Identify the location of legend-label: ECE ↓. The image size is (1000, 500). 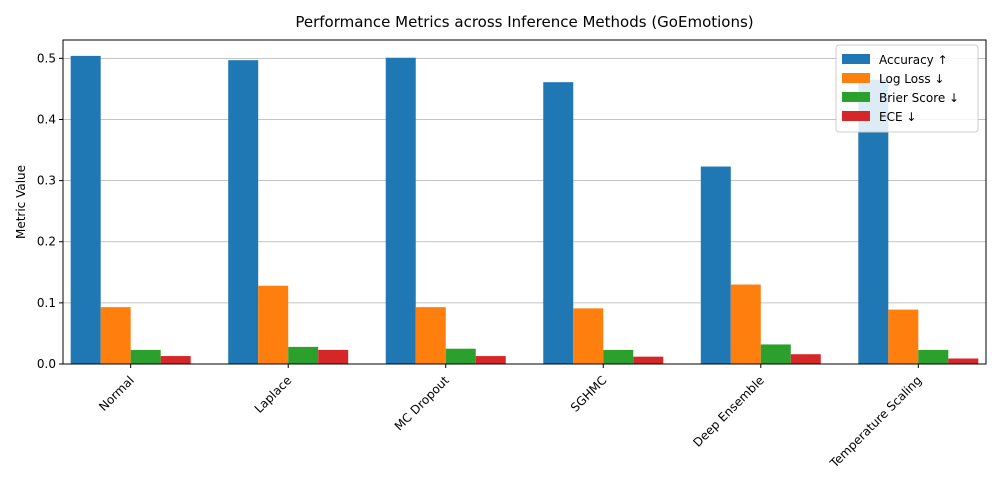
(897, 117).